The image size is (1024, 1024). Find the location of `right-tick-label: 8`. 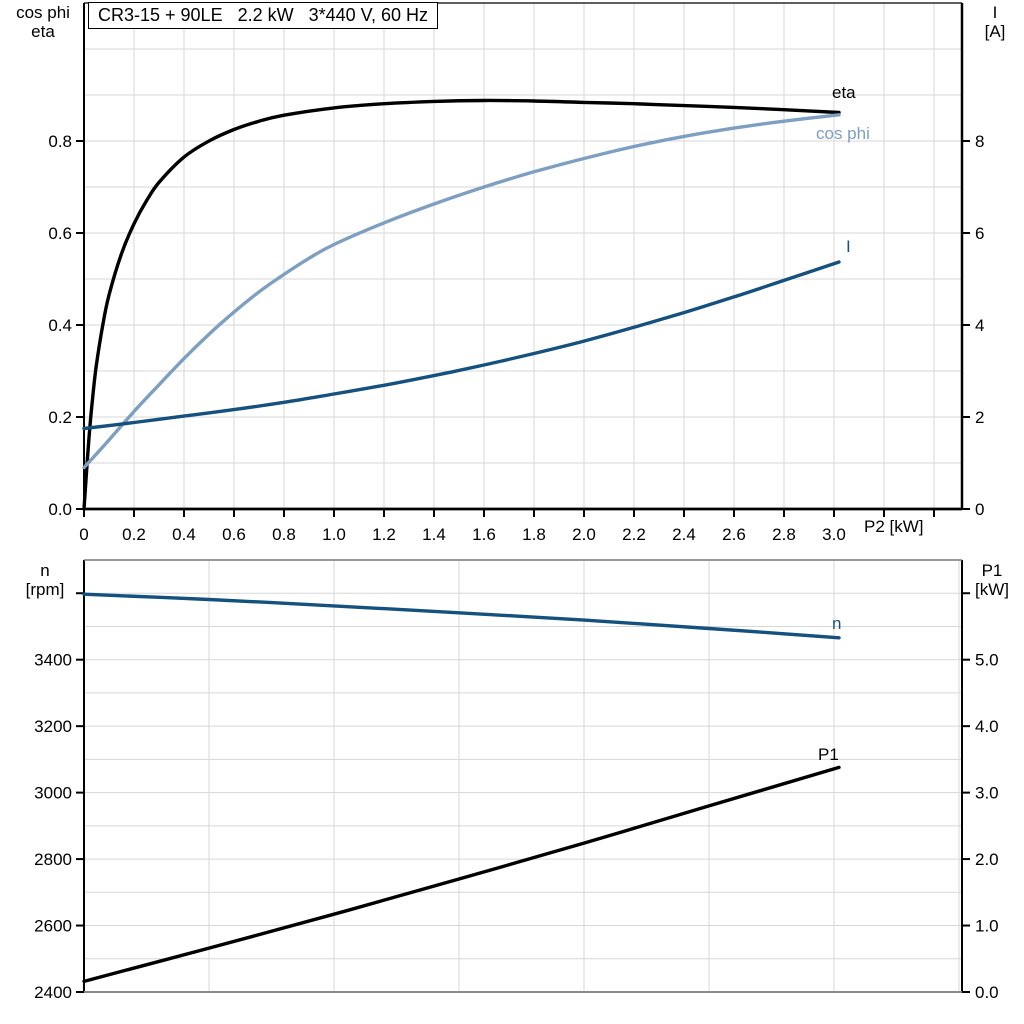

right-tick-label: 8 is located at coordinates (979, 141).